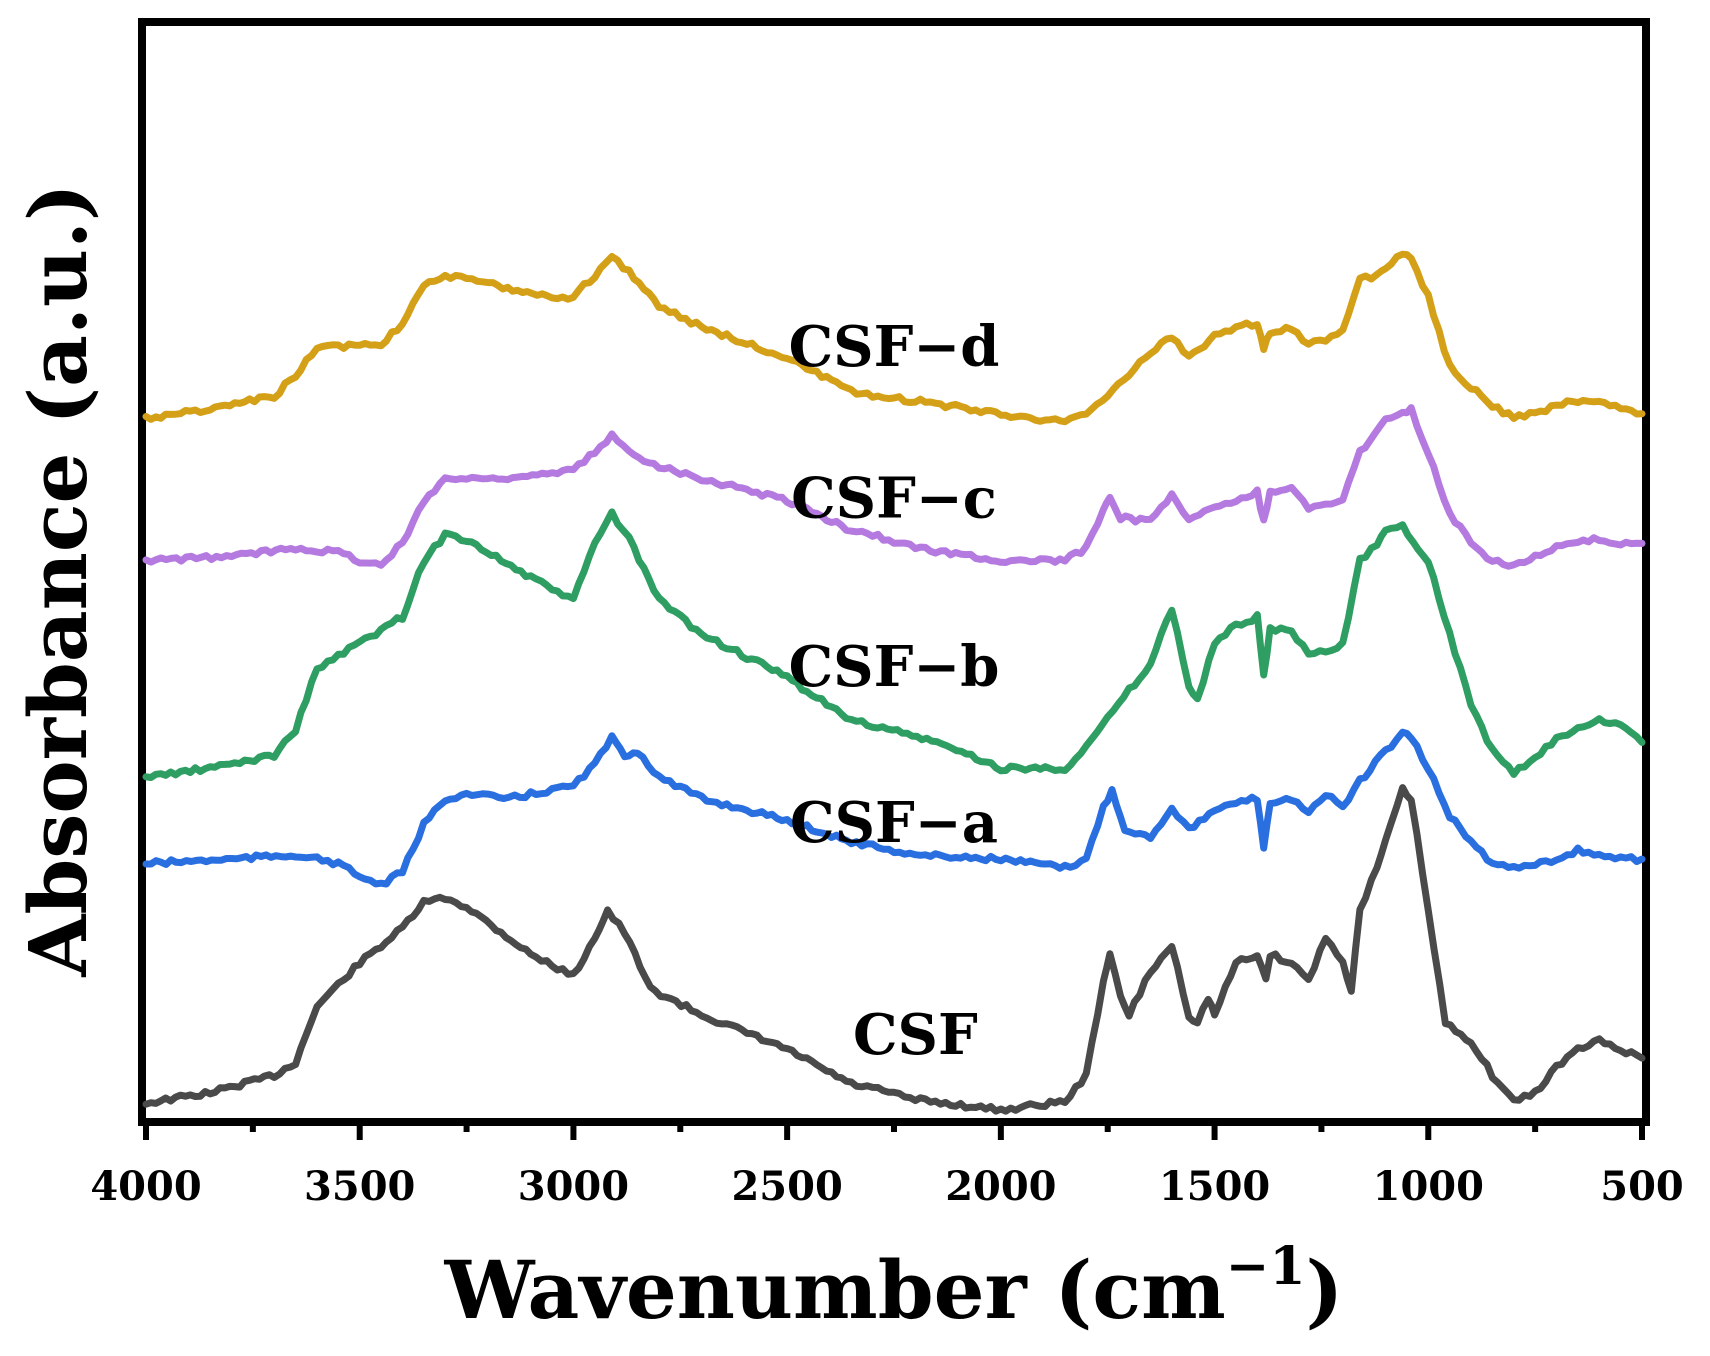  I want to click on series-labels: CSF CSF−a CSF−b CSF−c CSF−d, so click(894, 691).